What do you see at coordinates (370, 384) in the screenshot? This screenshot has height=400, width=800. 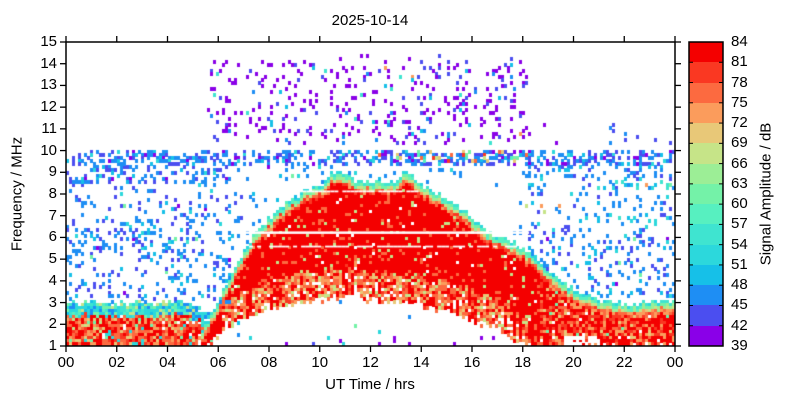 I see `x-axis-label: UT Time / hrs` at bounding box center [370, 384].